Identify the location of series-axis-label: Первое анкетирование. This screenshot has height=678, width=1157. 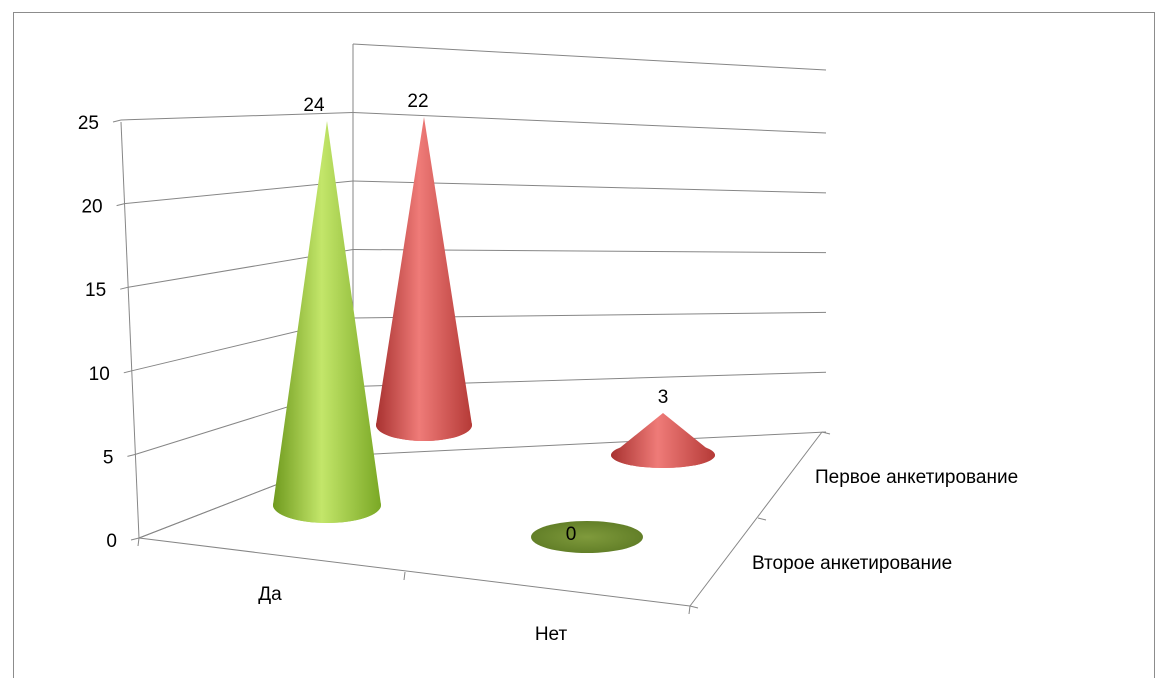
(916, 477).